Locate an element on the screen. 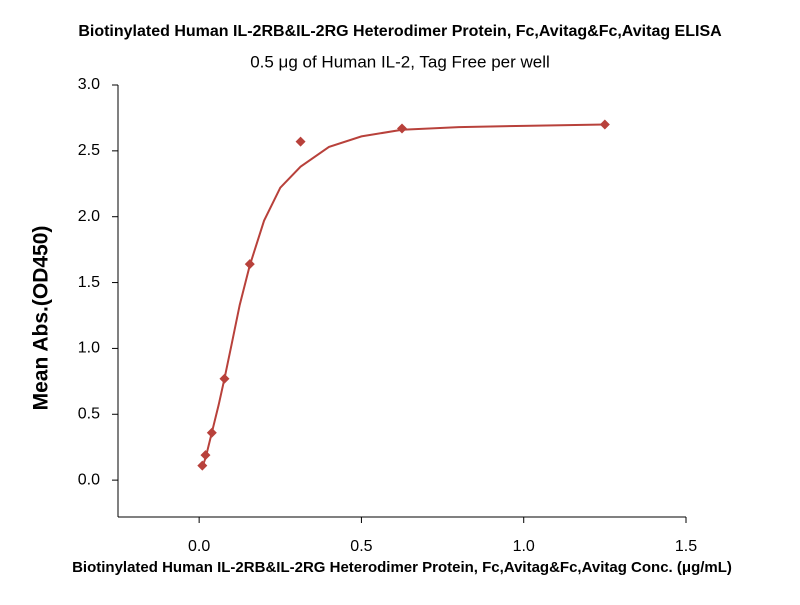 This screenshot has width=800, height=605. y-tick-label: 1.5 is located at coordinates (89, 282).